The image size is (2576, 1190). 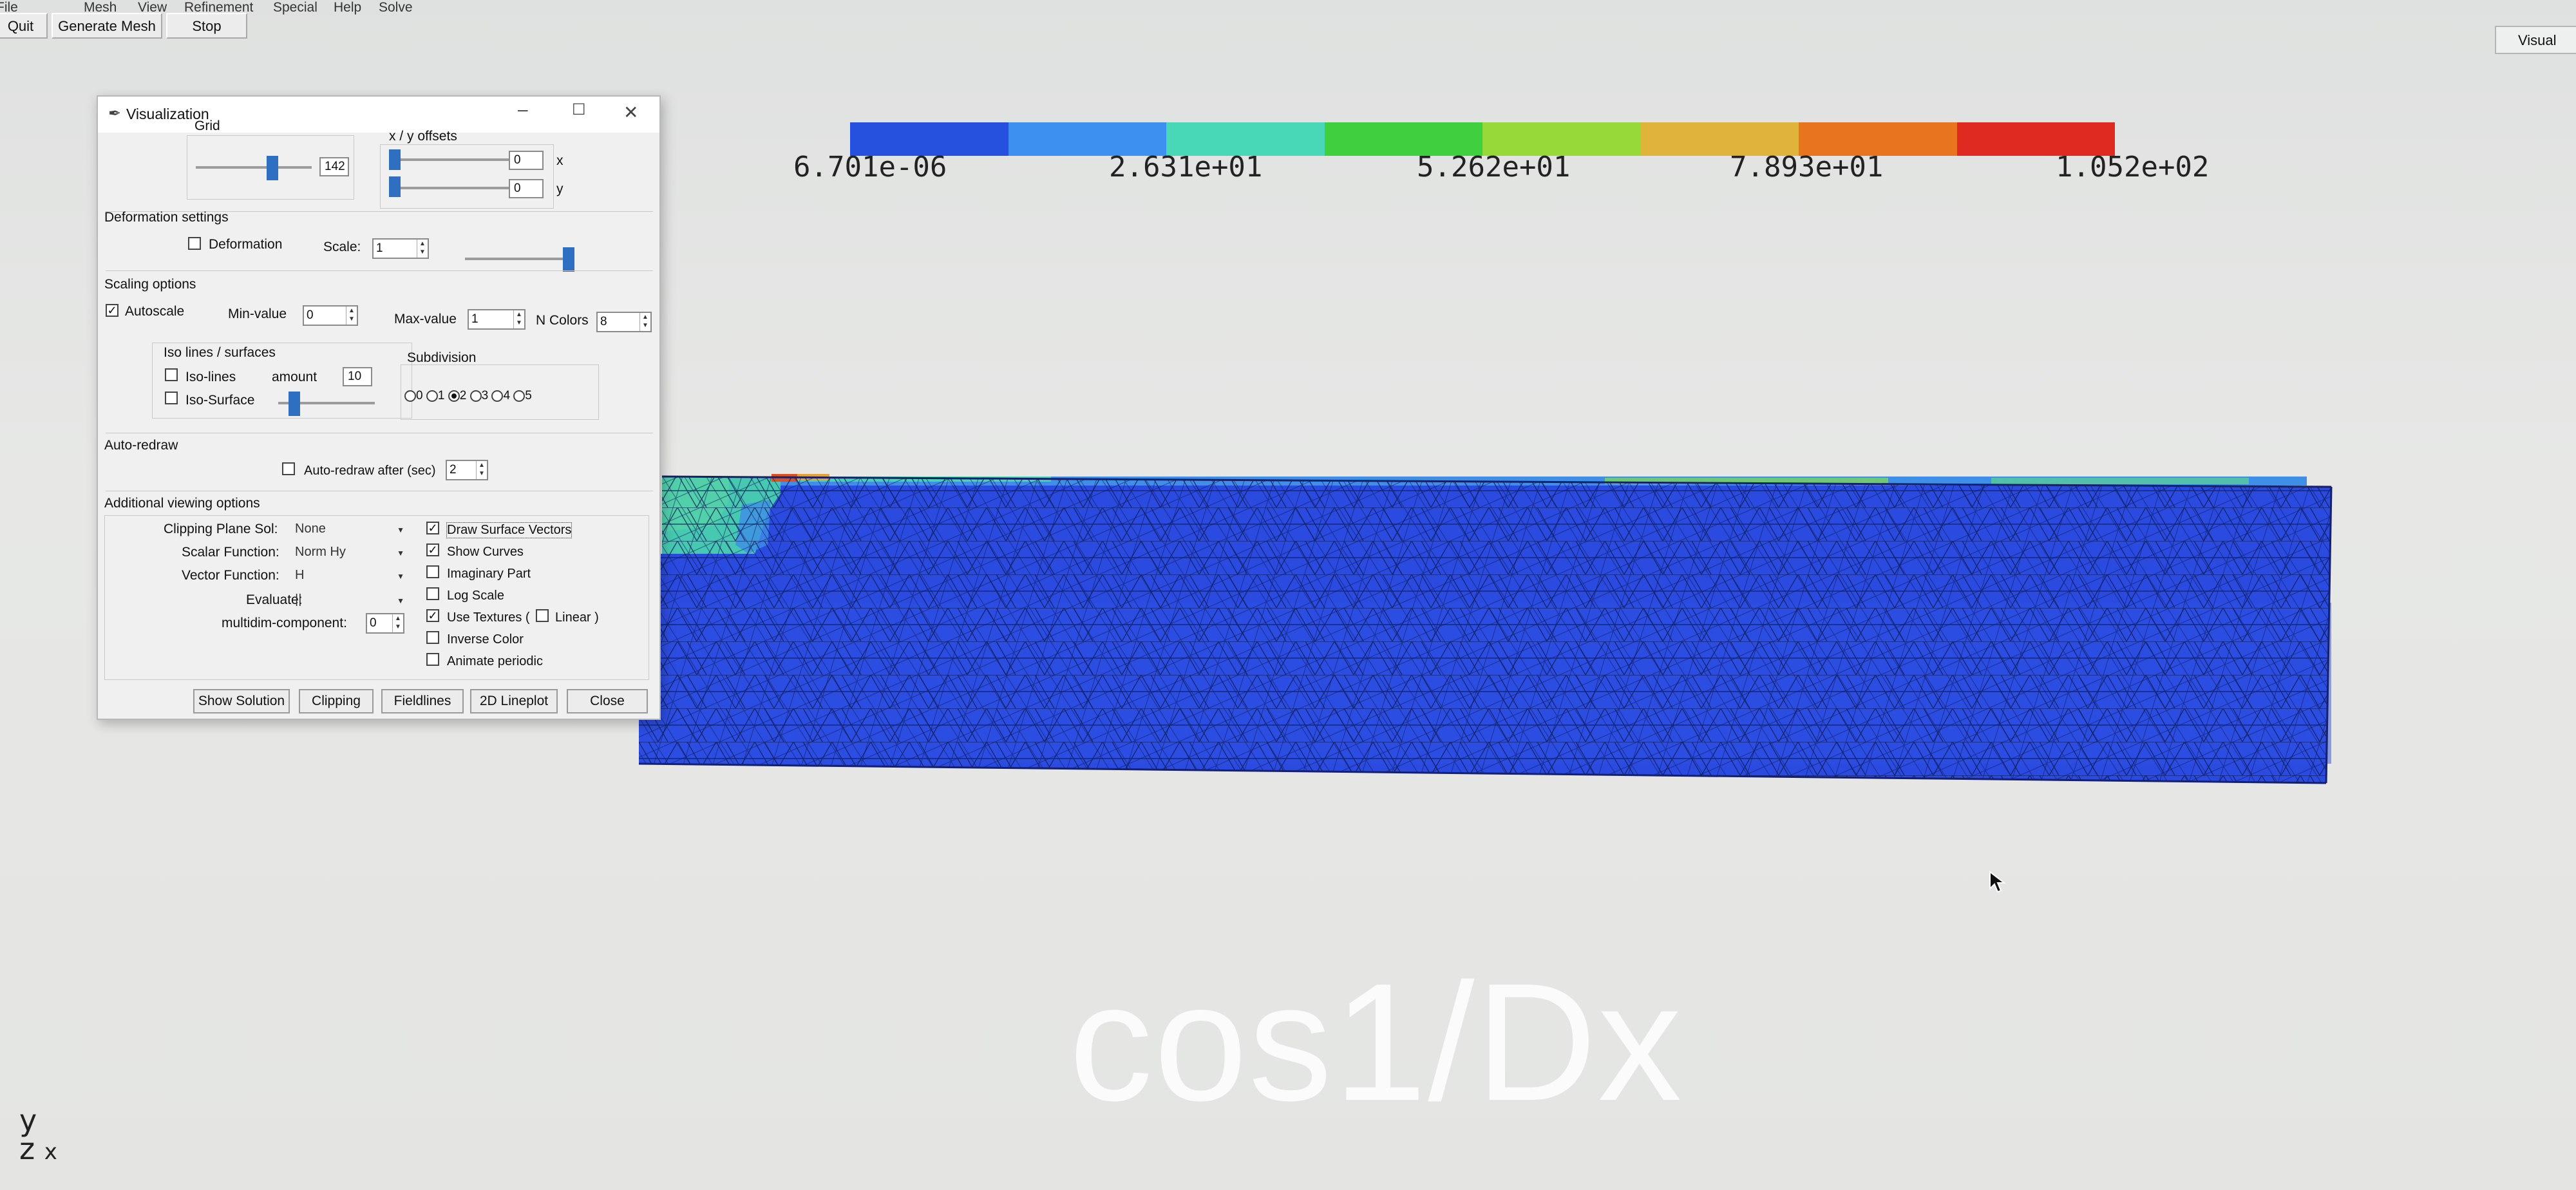 What do you see at coordinates (294, 377) in the screenshot?
I see `amount-label: amount` at bounding box center [294, 377].